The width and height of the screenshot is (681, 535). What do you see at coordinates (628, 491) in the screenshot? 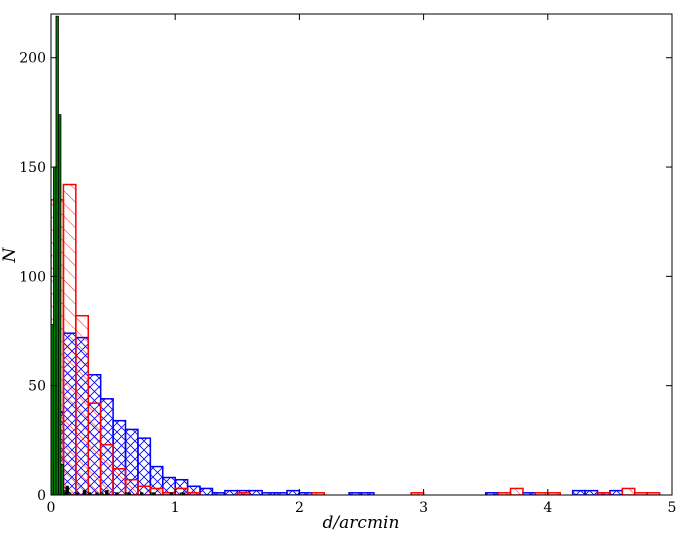
I see `bar-series1-bin20` at bounding box center [628, 491].